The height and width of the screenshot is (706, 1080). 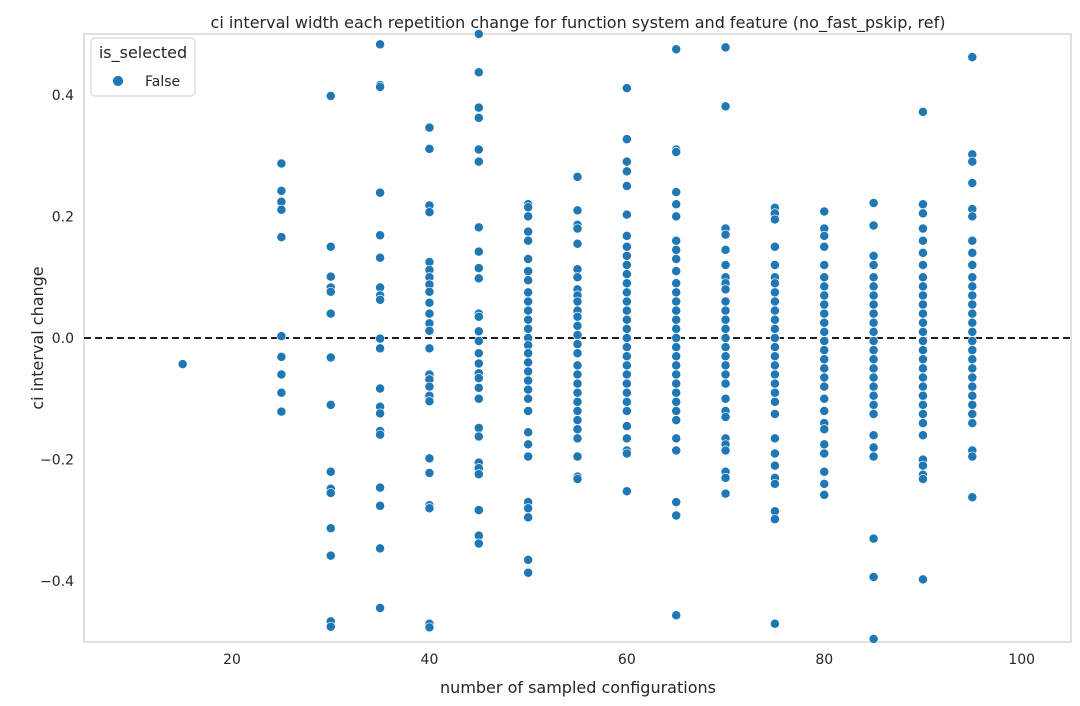 I want to click on x-axis-label: number of sampled configurations, so click(x=578, y=687).